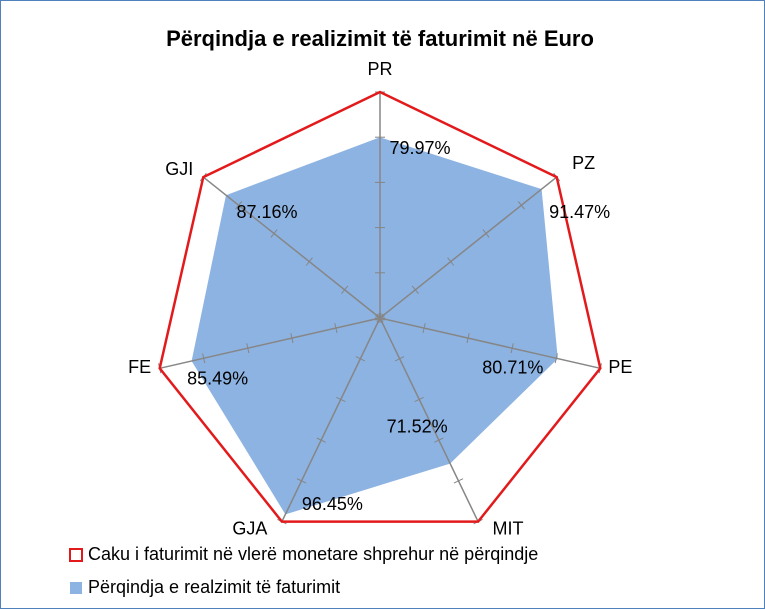  Describe the element at coordinates (583, 163) in the screenshot. I see `category-label: PZ` at that location.